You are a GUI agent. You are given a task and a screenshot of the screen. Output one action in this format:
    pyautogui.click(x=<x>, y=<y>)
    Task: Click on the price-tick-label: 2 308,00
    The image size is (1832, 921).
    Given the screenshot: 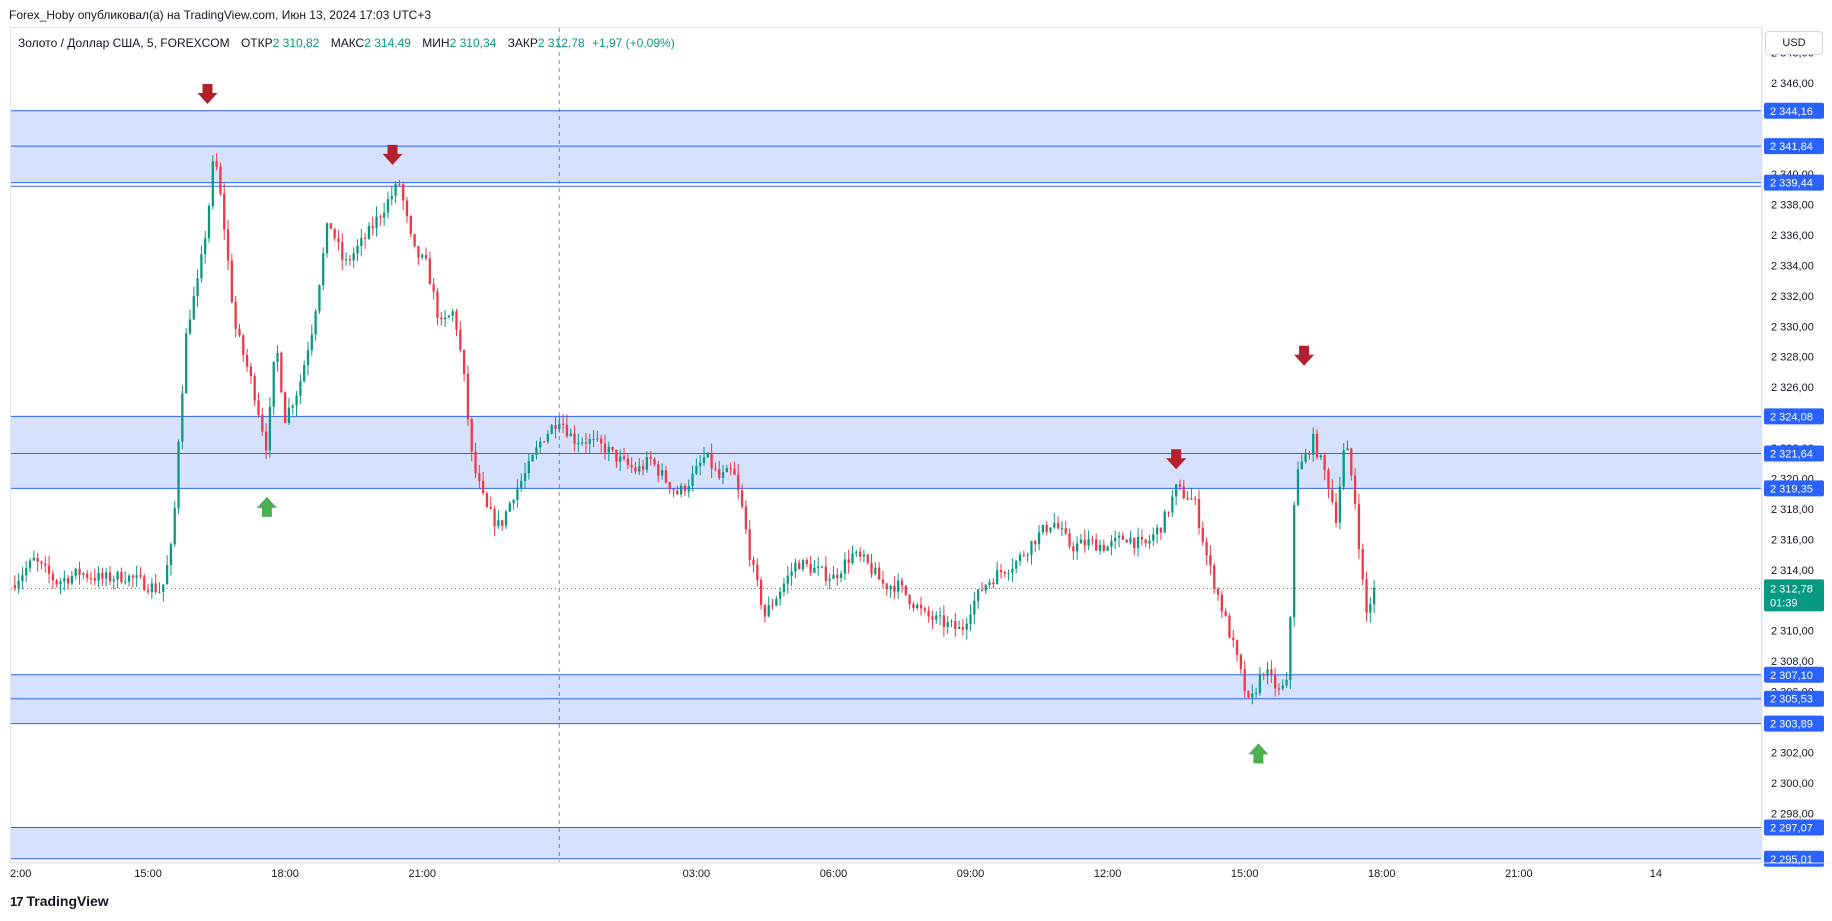 What is the action you would take?
    pyautogui.click(x=1792, y=662)
    